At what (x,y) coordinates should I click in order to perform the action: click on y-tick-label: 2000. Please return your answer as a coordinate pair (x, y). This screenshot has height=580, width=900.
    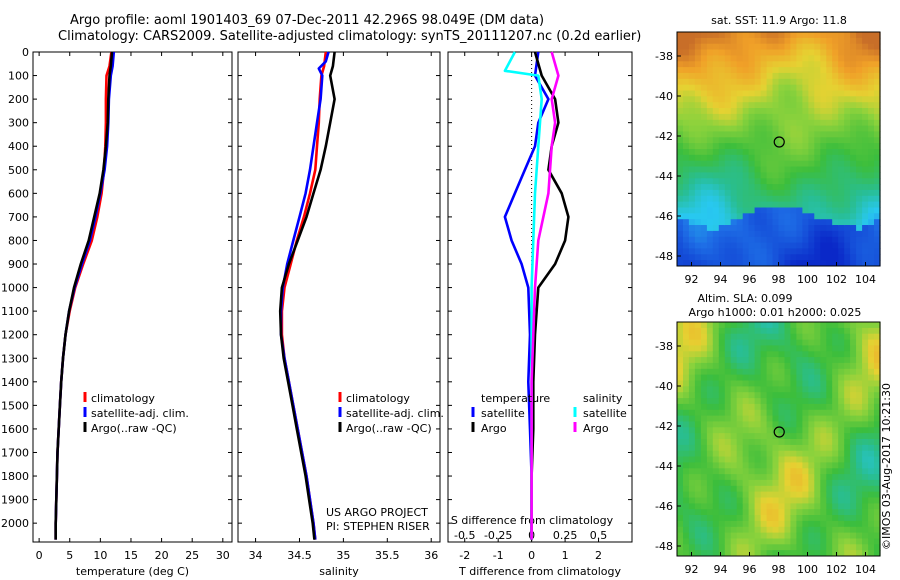
    Looking at the image, I should click on (15, 523).